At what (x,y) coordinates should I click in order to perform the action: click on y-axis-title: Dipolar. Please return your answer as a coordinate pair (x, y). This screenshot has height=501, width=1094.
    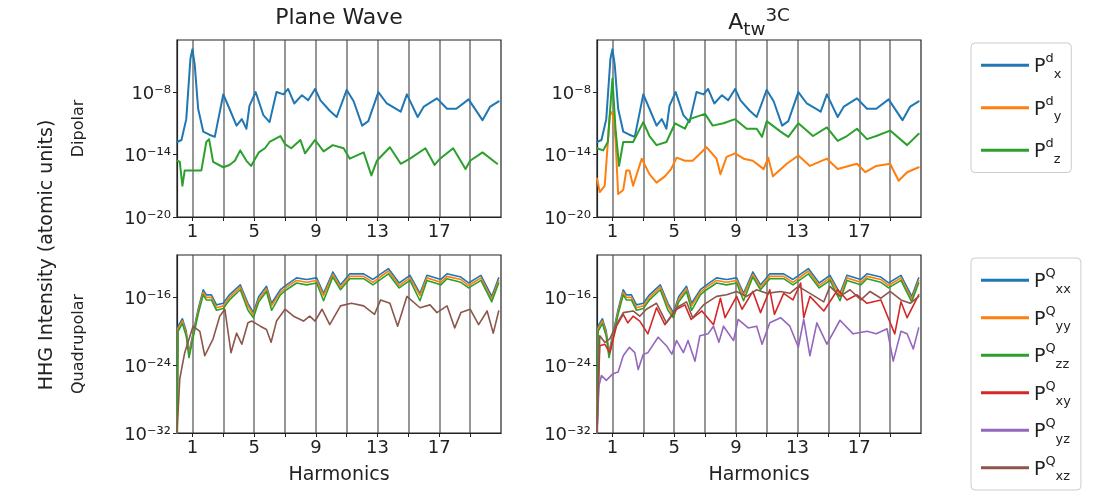
    Looking at the image, I should click on (77, 128).